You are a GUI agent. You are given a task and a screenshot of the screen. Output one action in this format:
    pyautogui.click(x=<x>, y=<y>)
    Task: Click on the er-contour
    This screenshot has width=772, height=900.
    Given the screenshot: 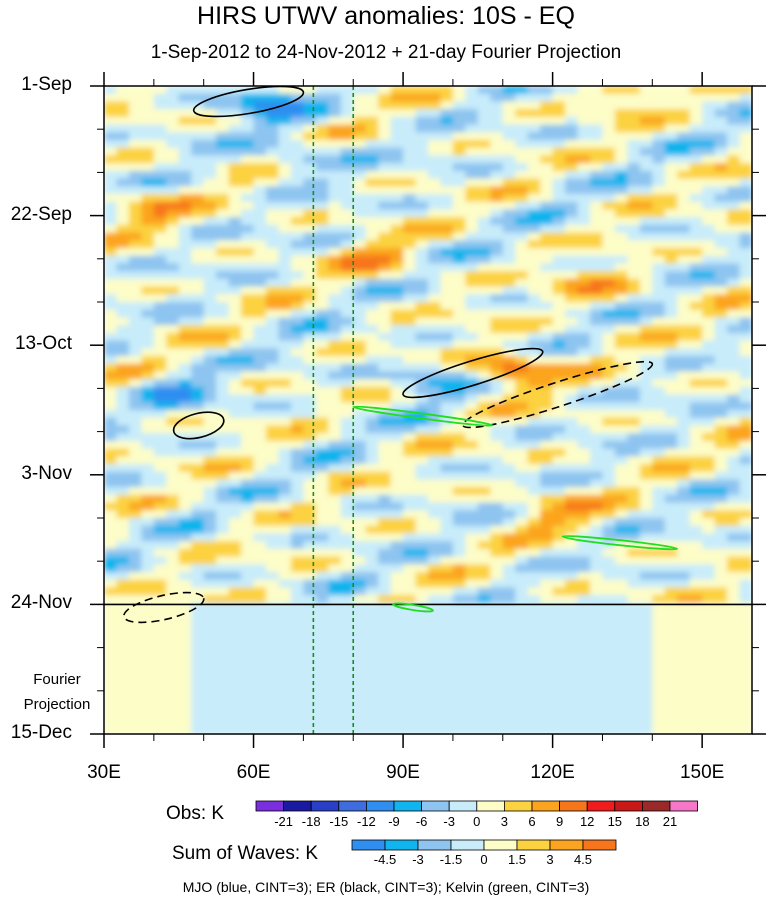 What is the action you would take?
    pyautogui.click(x=164, y=607)
    